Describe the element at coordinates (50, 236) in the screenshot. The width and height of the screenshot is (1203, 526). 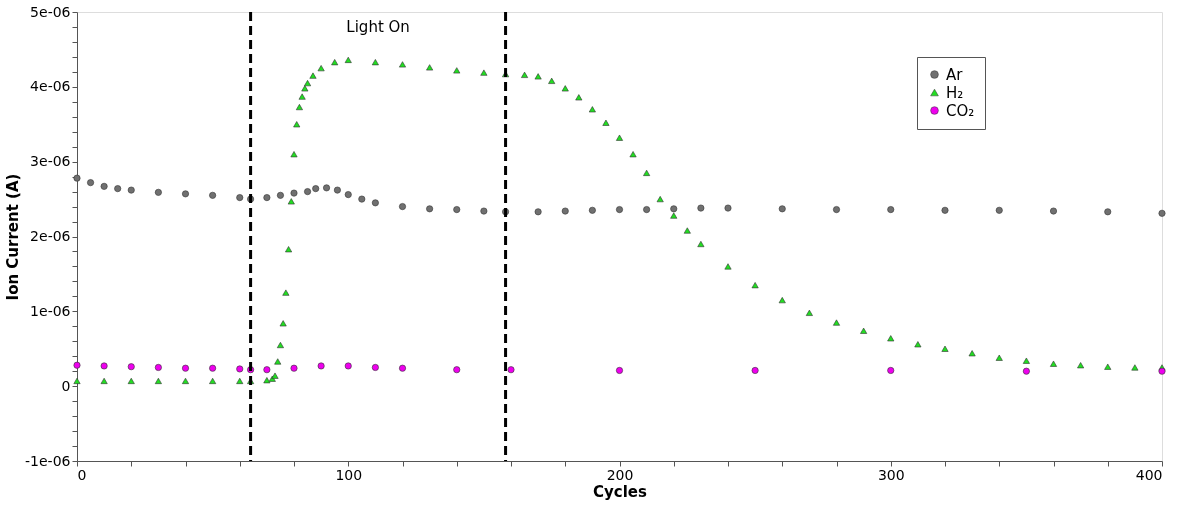
I see `y-tick-label: 2e-06` at that location.